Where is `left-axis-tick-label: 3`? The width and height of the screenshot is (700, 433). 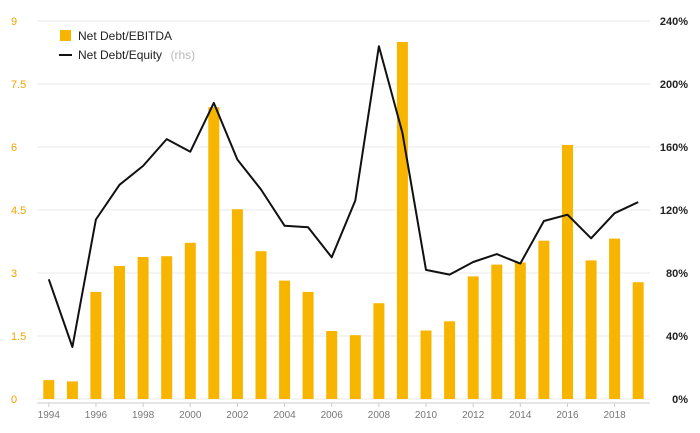
left-axis-tick-label: 3 is located at coordinates (14, 274).